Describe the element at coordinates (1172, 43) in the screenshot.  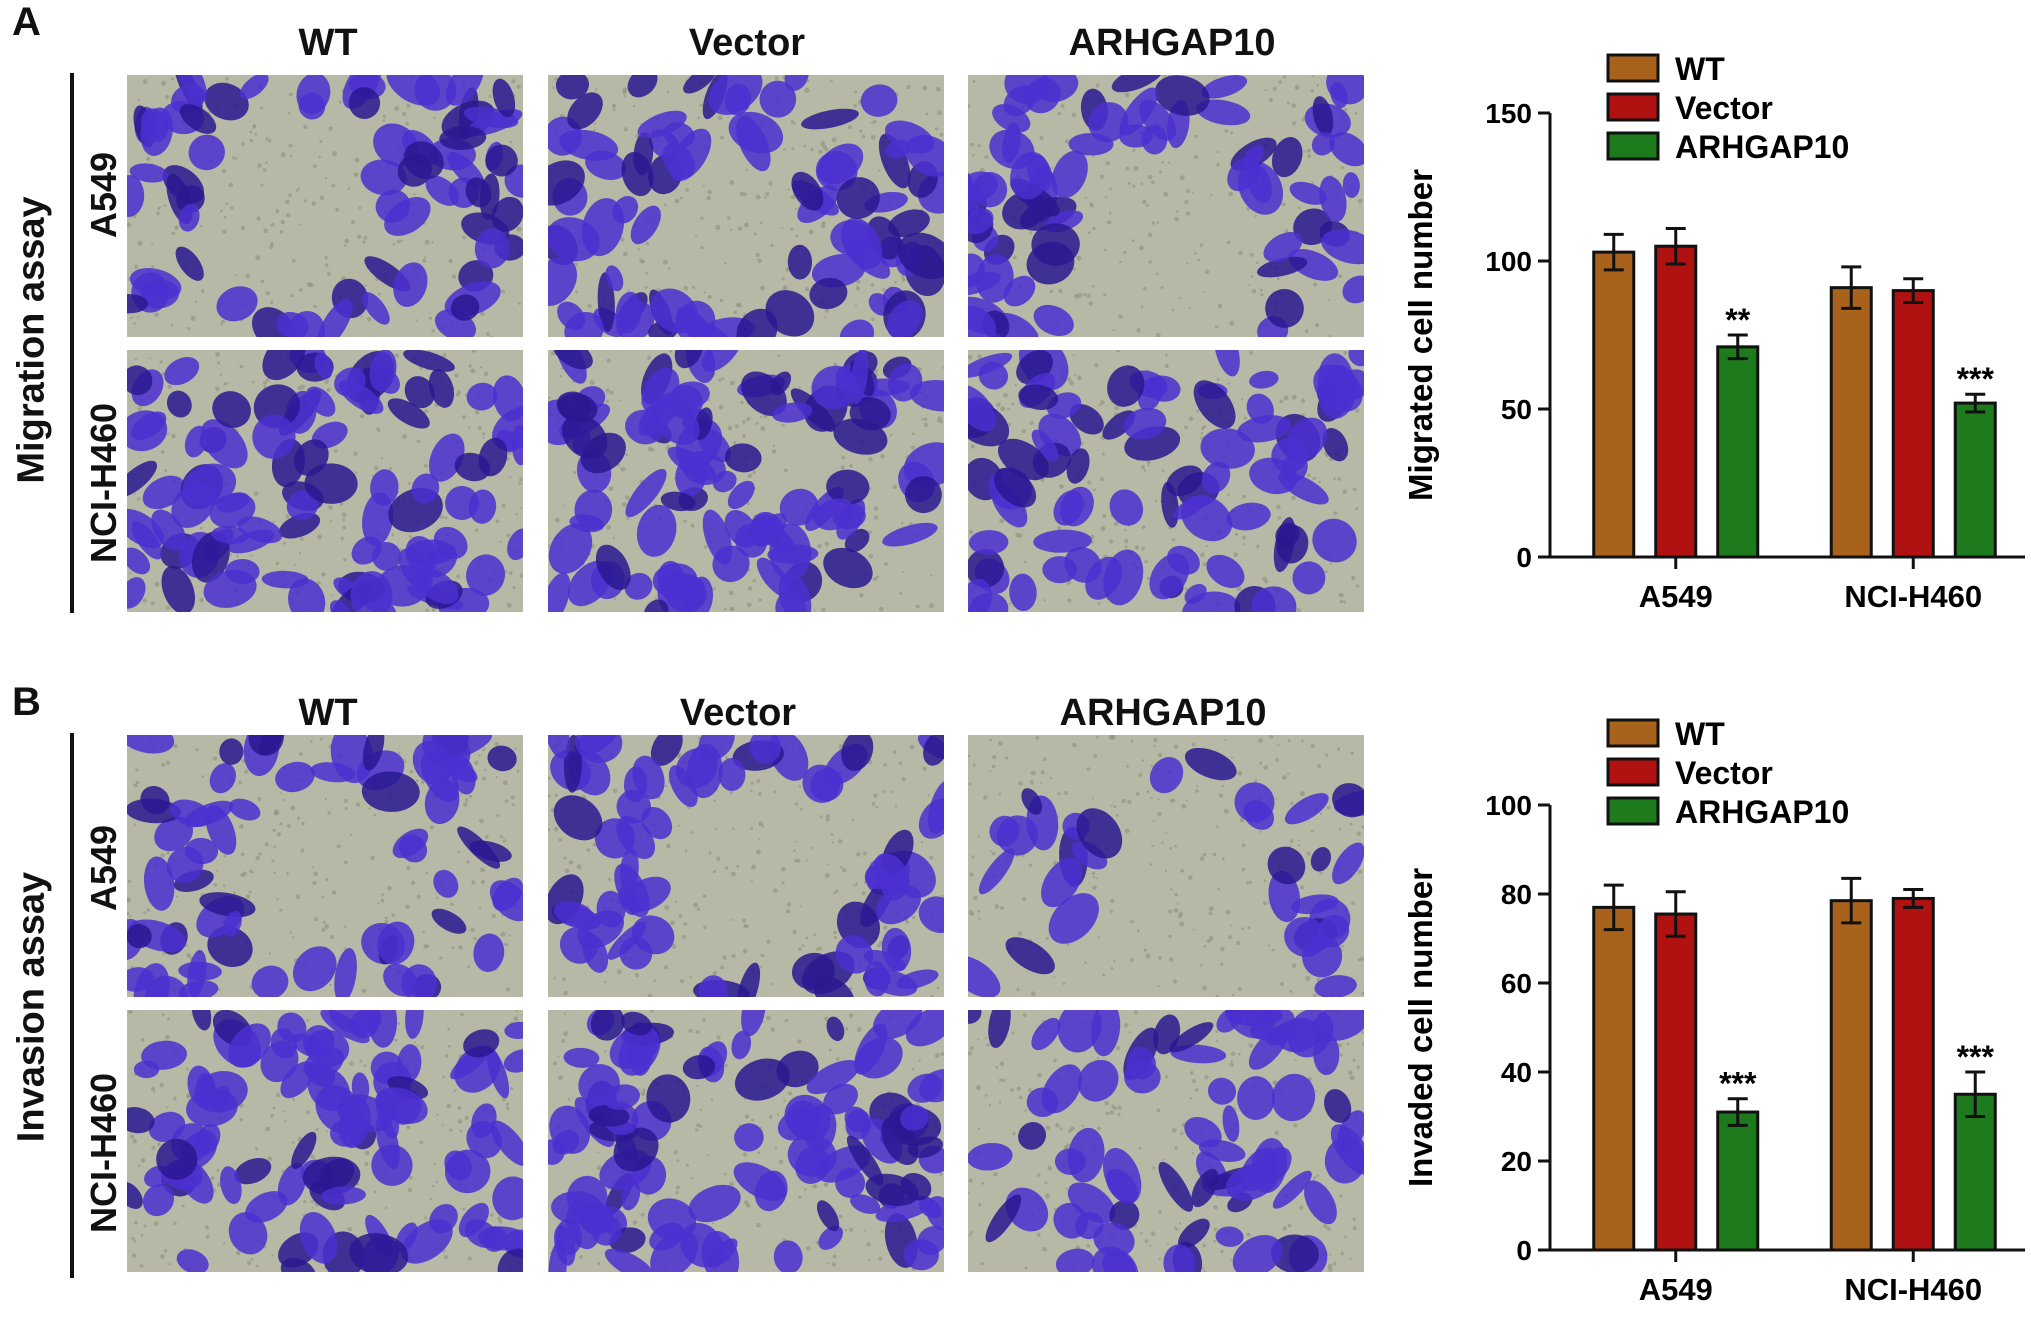
I see `column-title-arhgap10-a: ARHGAP10` at that location.